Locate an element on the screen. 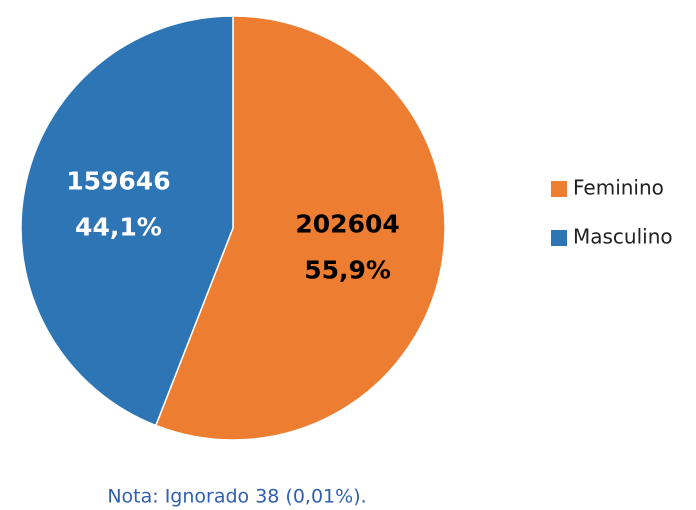 The height and width of the screenshot is (510, 696). legend-label: Masculino is located at coordinates (623, 237).